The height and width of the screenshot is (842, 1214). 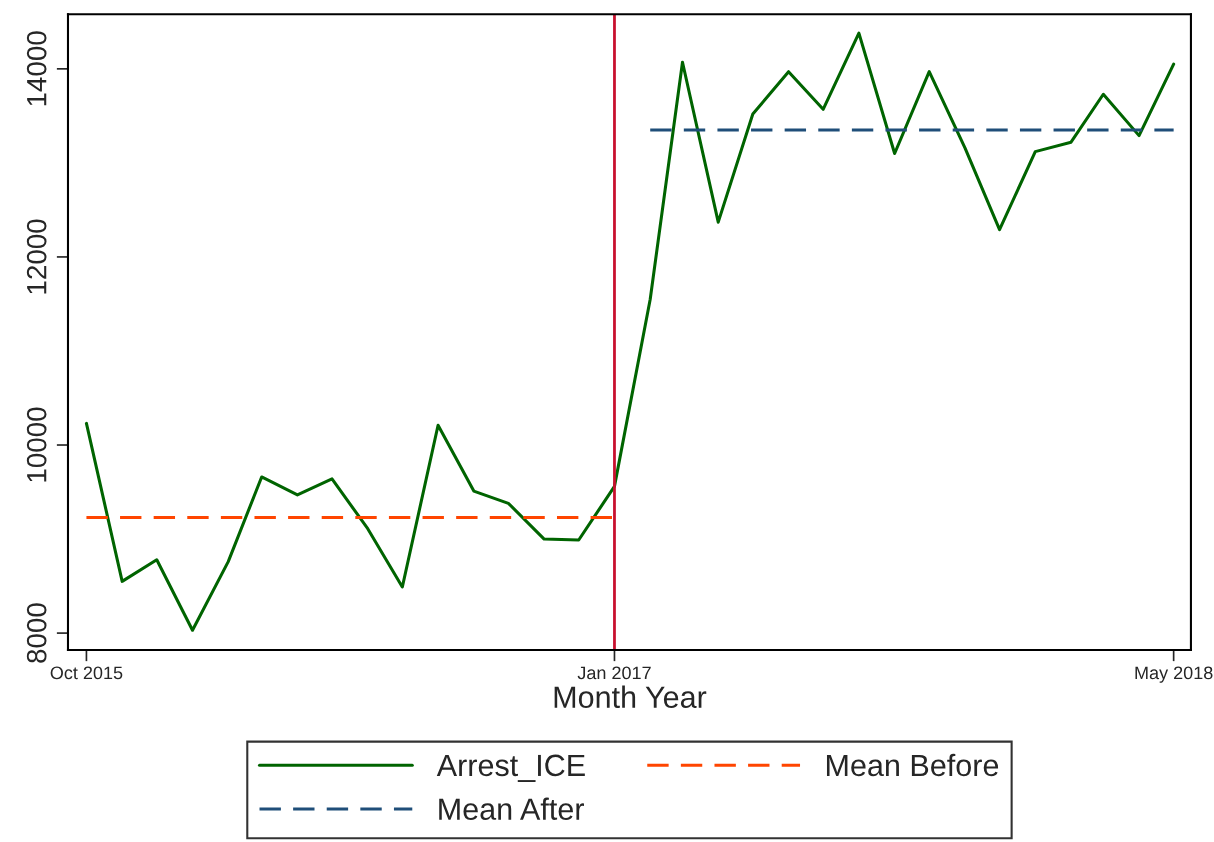 What do you see at coordinates (614, 673) in the screenshot?
I see `x-tick-label: Jan 2017` at bounding box center [614, 673].